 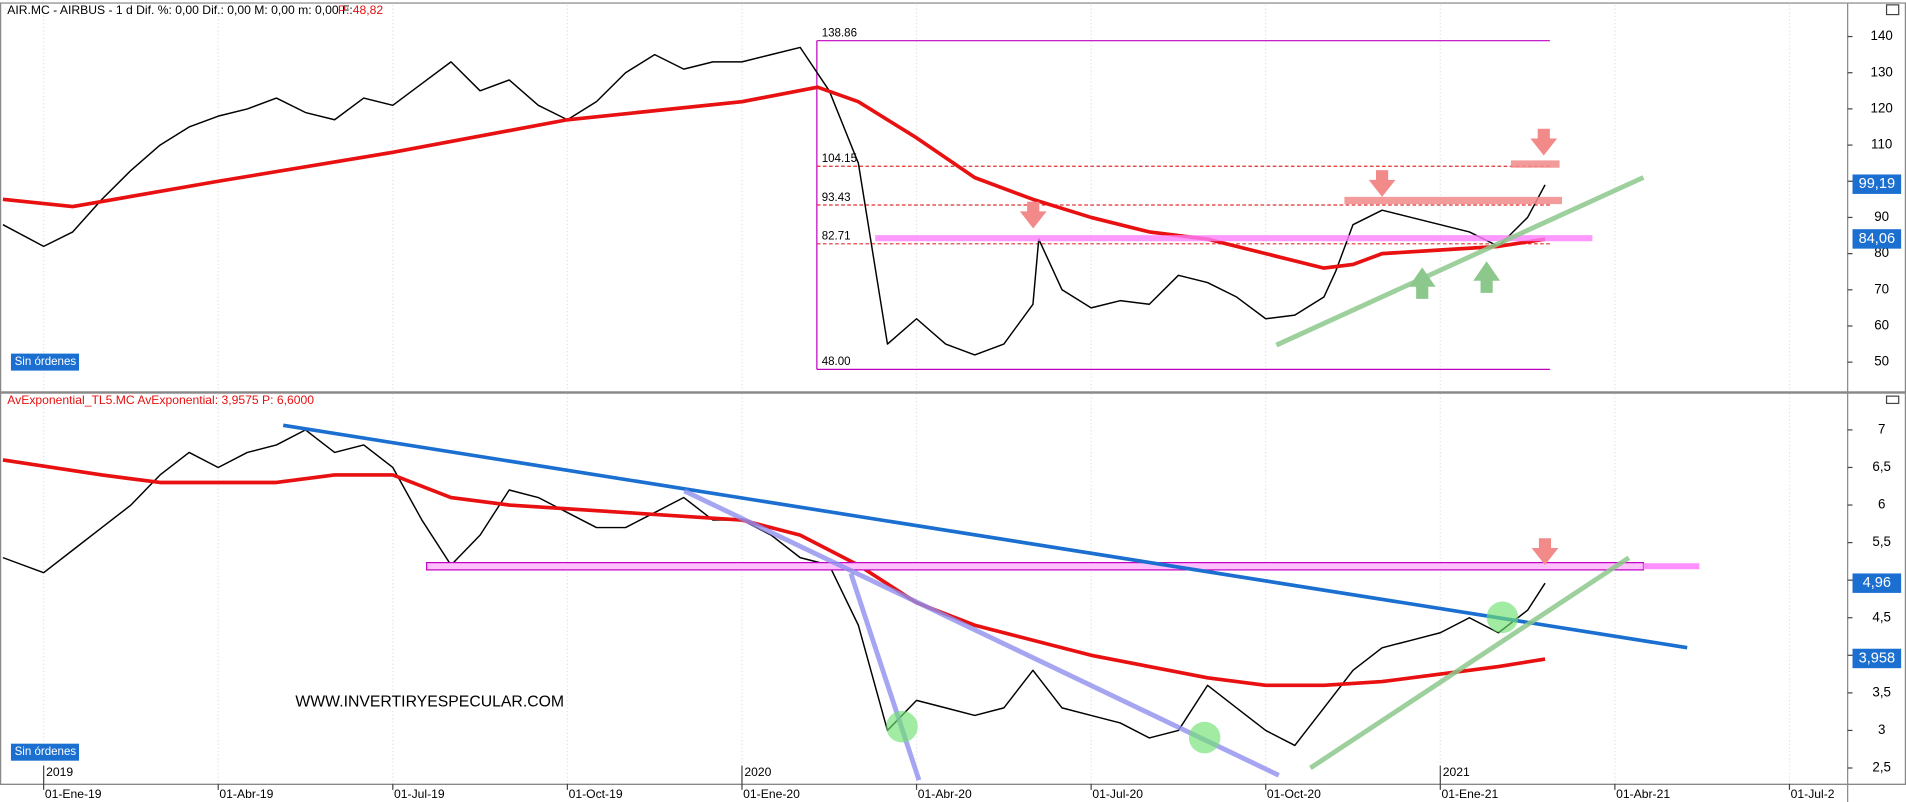 I want to click on y-tick-label: 7, so click(x=1881, y=428).